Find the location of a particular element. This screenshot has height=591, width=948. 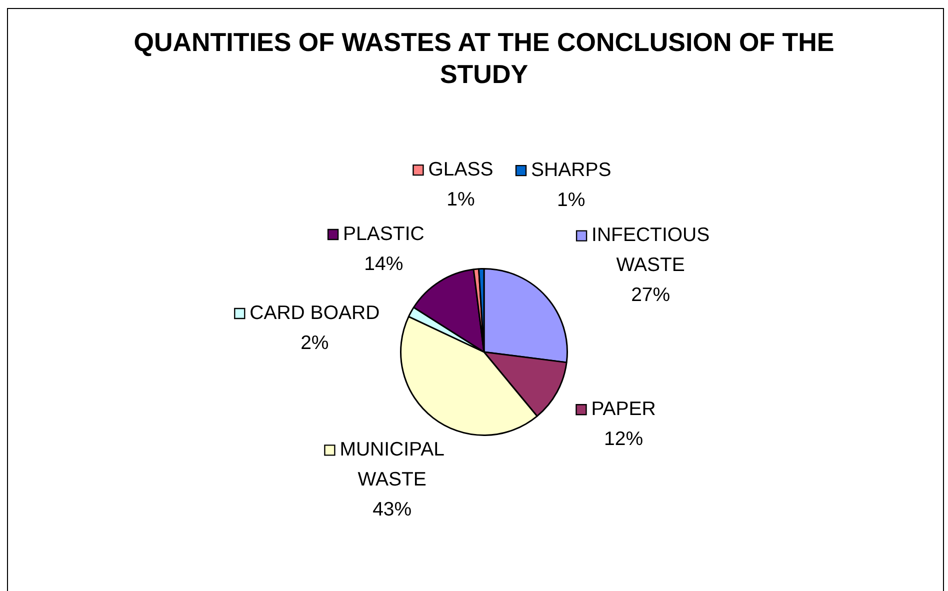

legend-label: CARD BOARD is located at coordinates (315, 313).